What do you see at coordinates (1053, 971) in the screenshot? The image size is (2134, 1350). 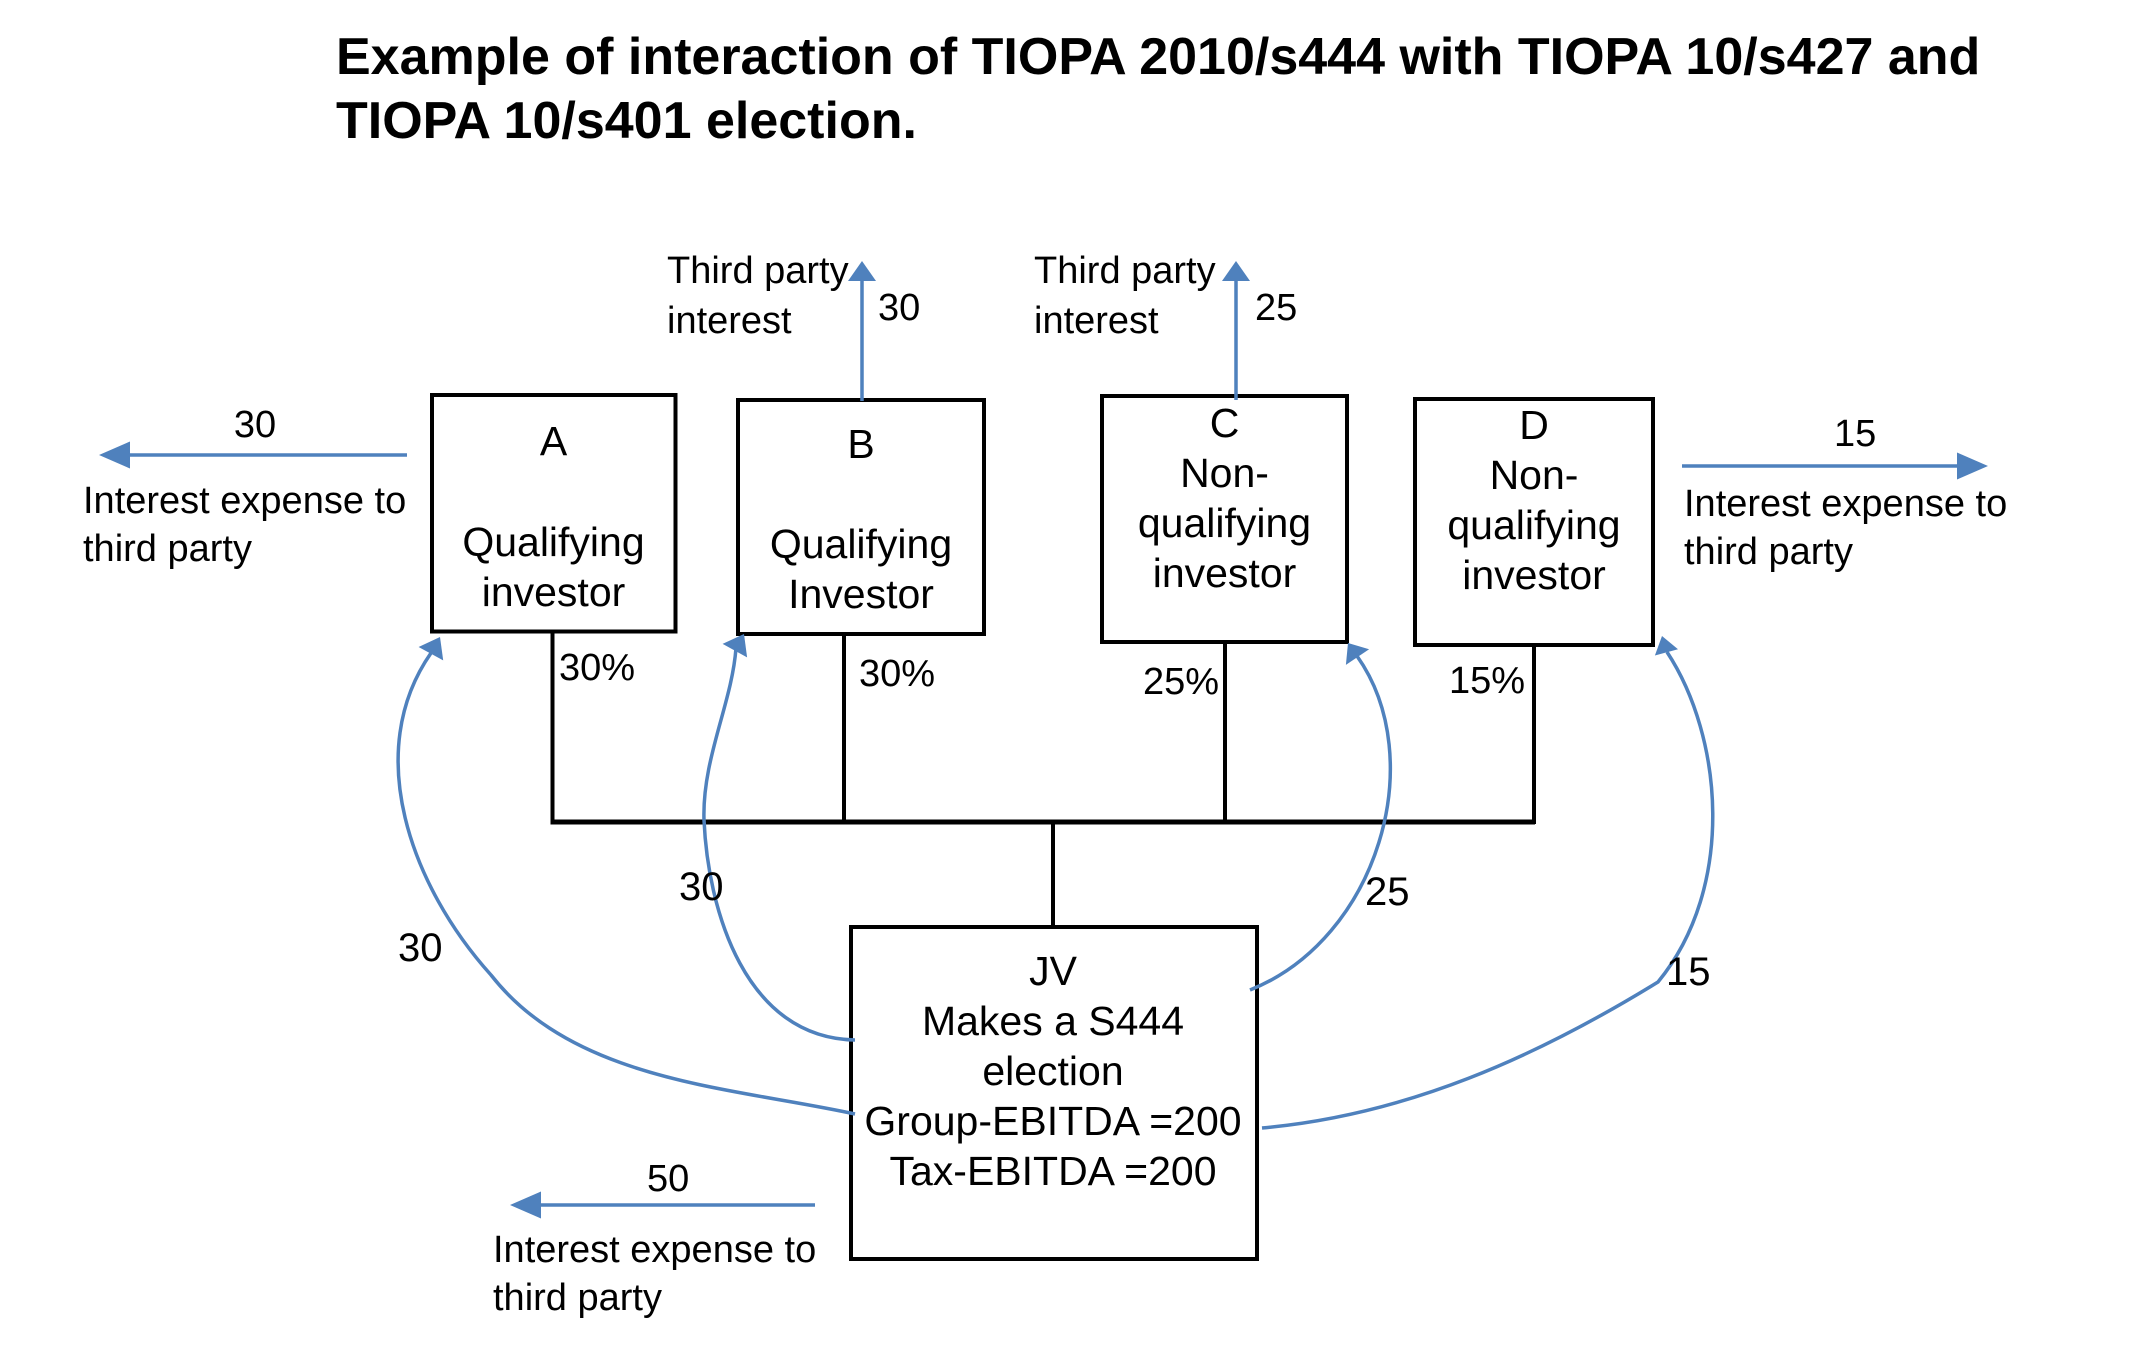 I see `svg-text: JV` at bounding box center [1053, 971].